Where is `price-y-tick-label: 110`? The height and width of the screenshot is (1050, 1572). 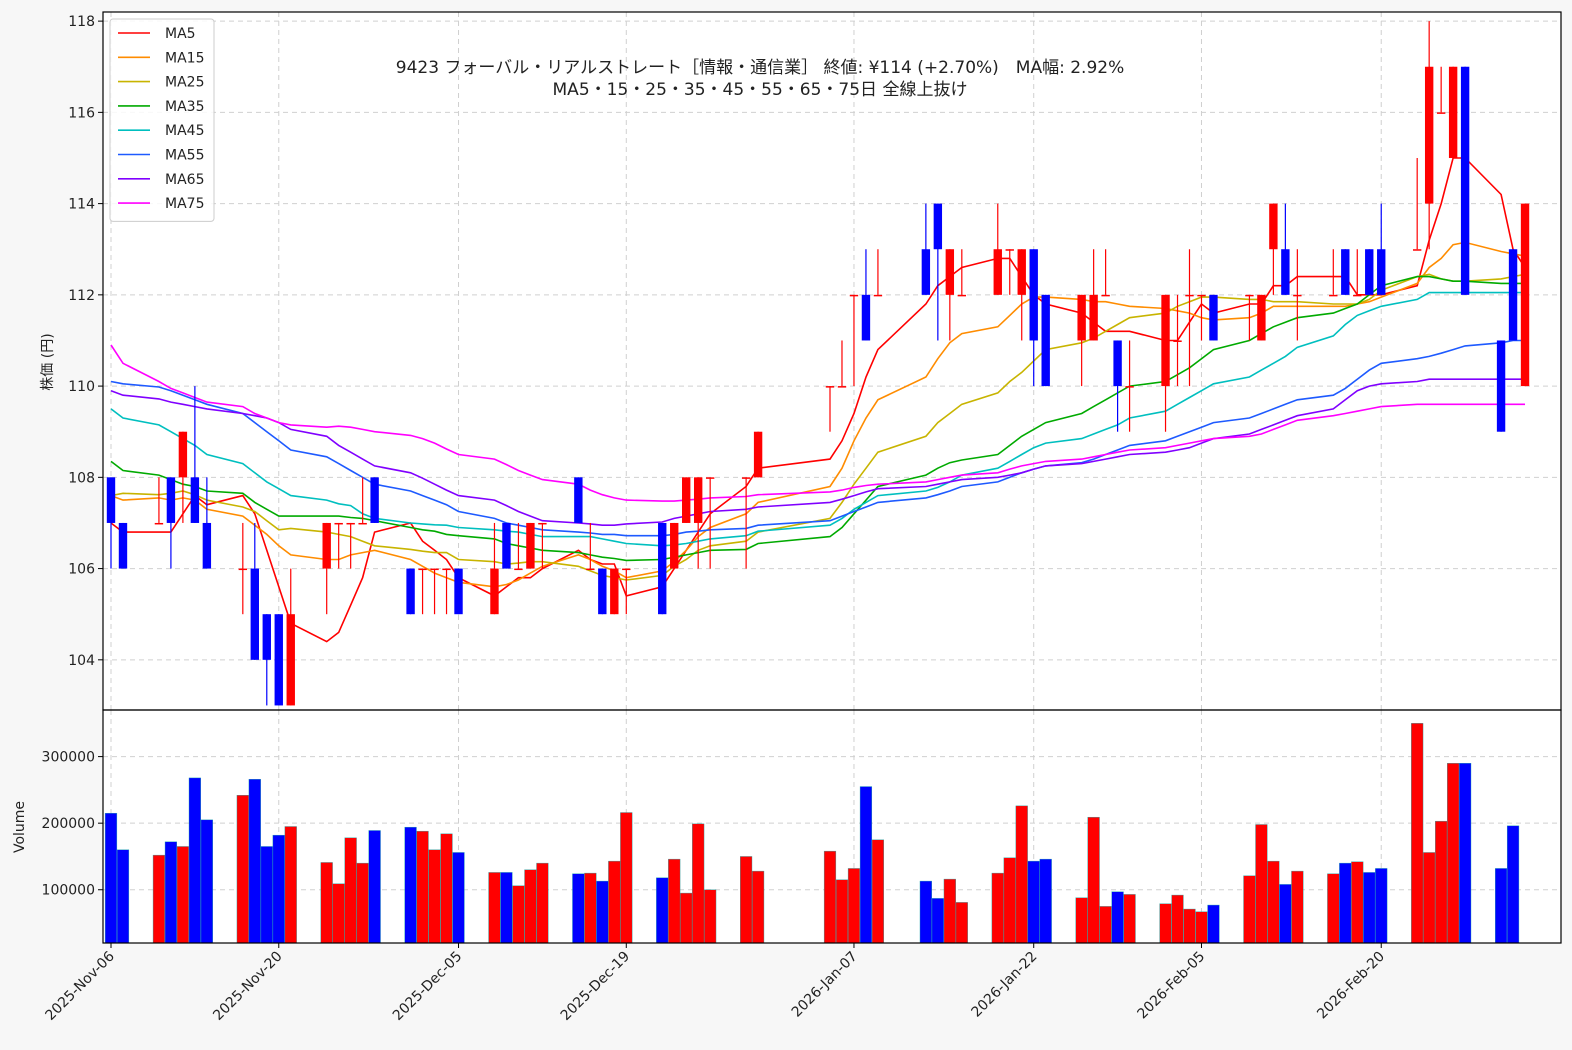 price-y-tick-label: 110 is located at coordinates (81, 387).